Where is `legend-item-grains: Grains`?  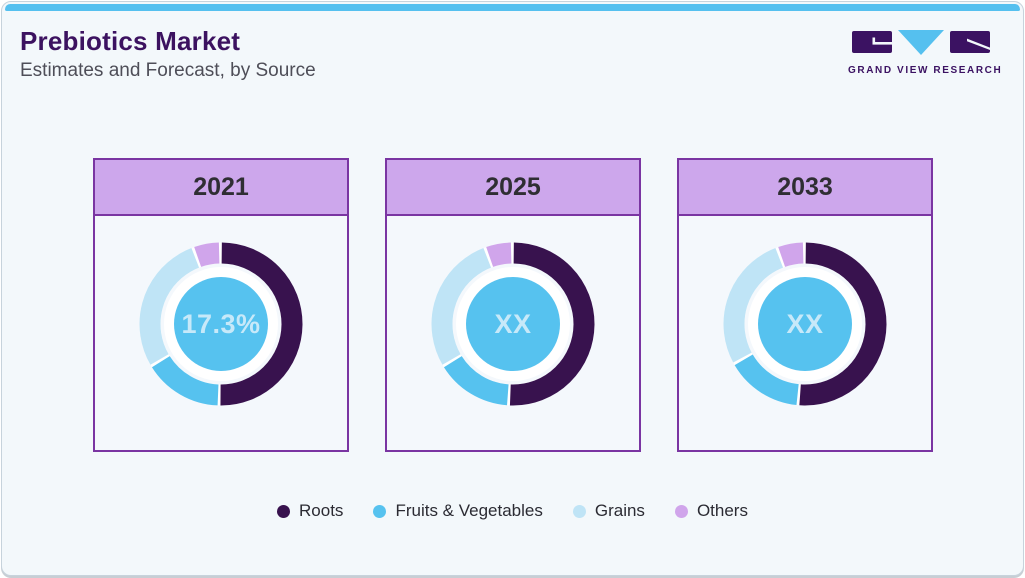
legend-item-grains: Grains is located at coordinates (608, 511).